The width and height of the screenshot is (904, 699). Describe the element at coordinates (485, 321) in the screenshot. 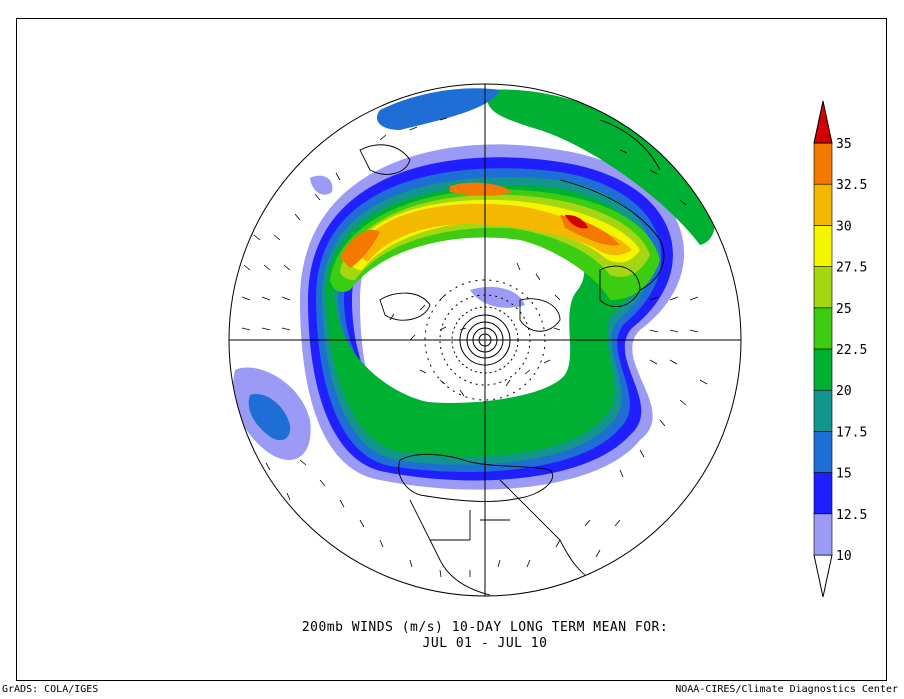

I see `shade-22-band` at that location.